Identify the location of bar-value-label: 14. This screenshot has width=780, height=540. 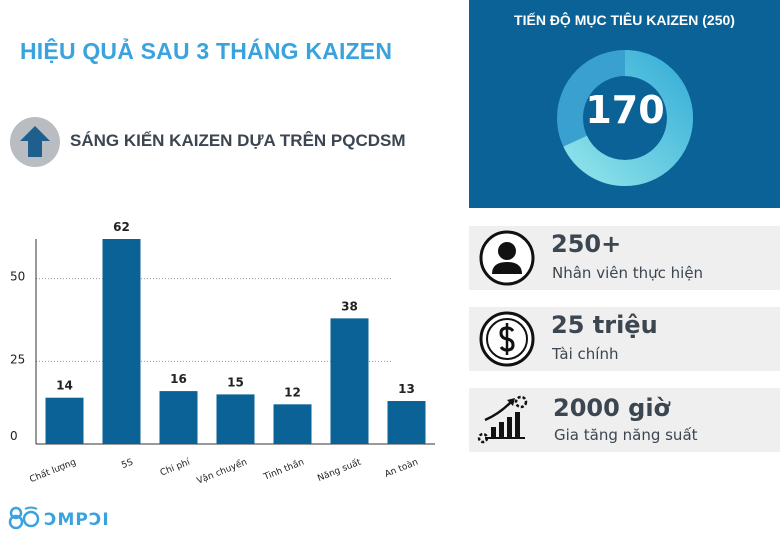
(64, 386).